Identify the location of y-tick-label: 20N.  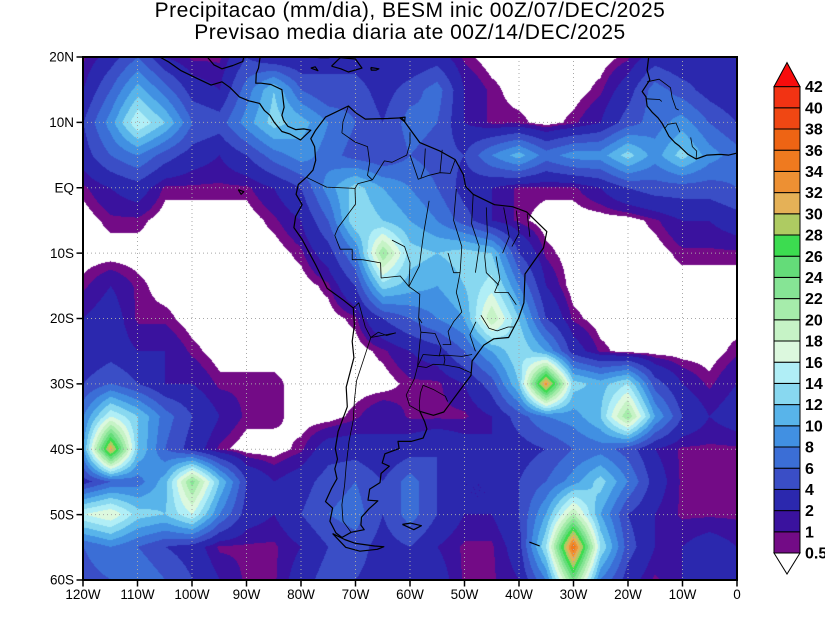
(61, 57).